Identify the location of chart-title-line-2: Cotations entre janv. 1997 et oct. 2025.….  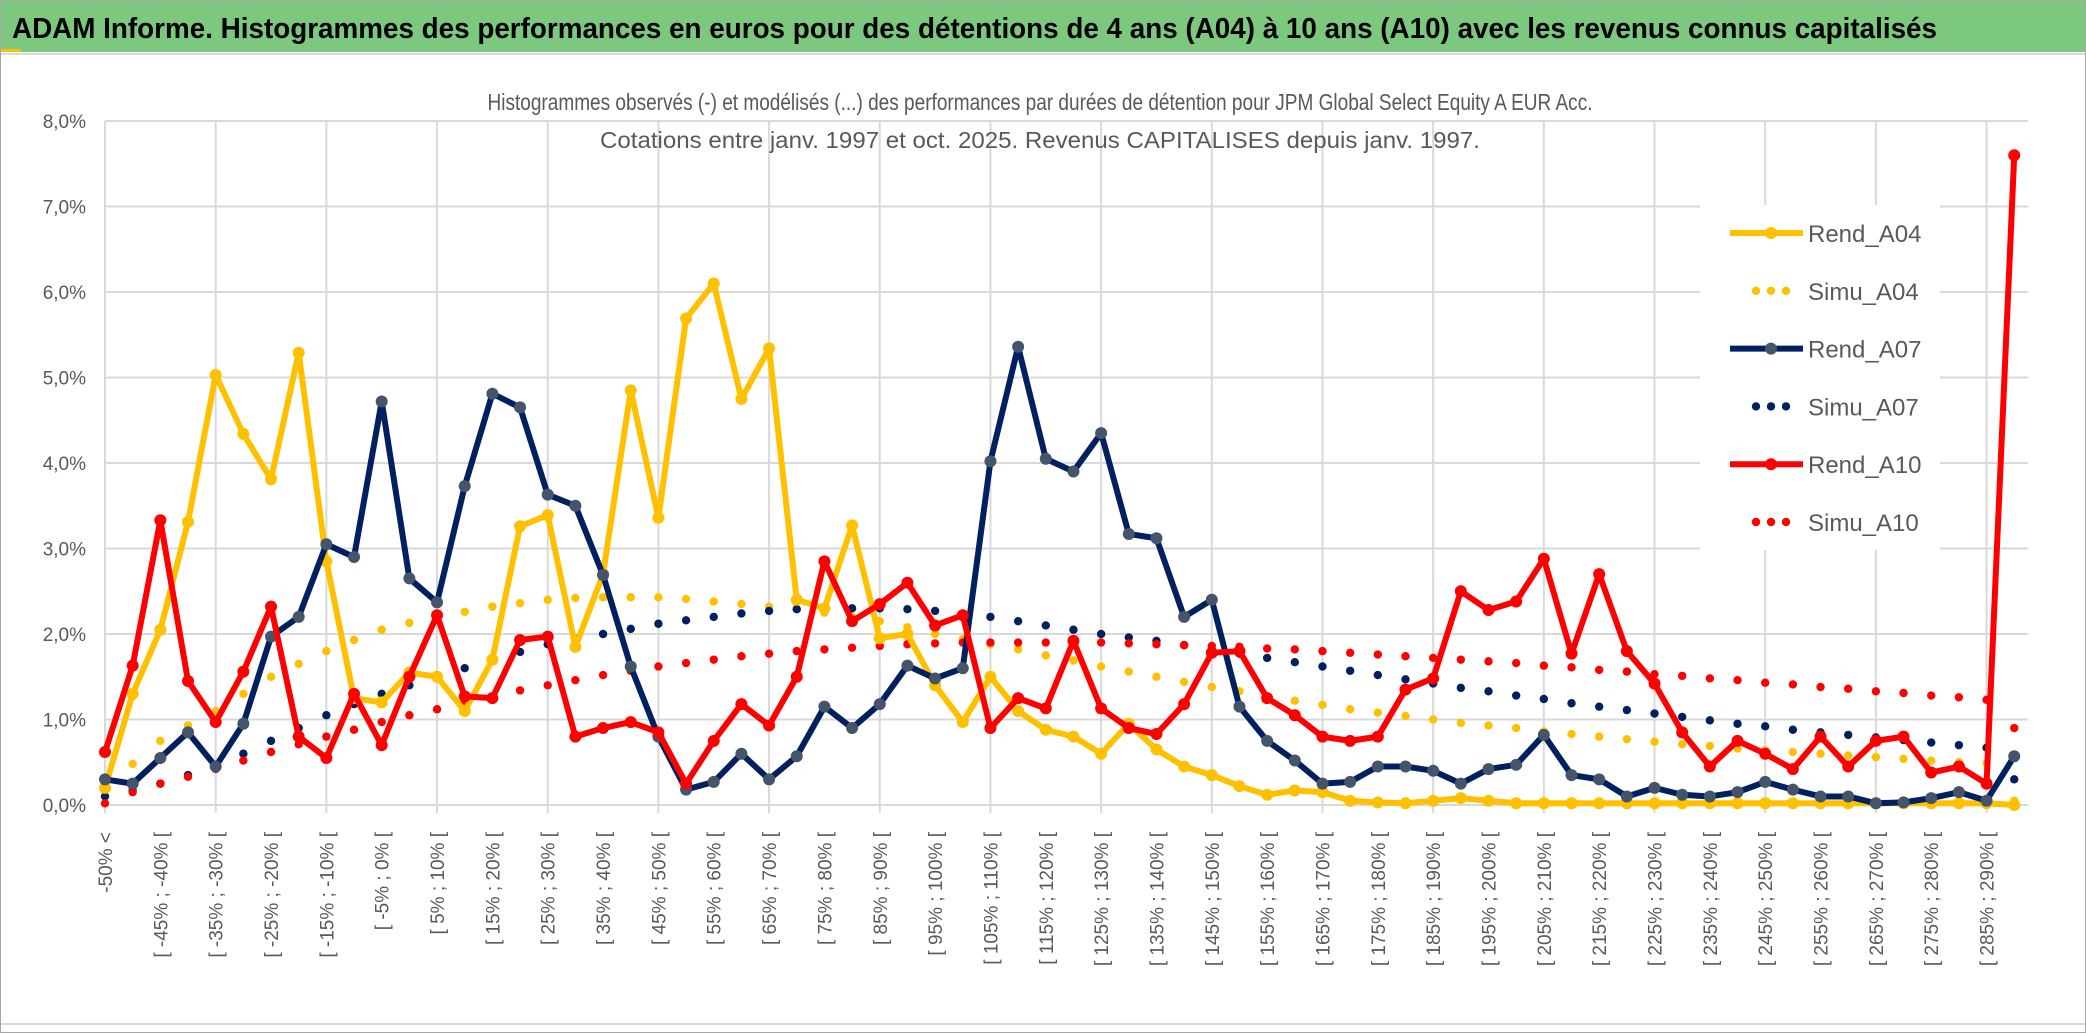
(1040, 140).